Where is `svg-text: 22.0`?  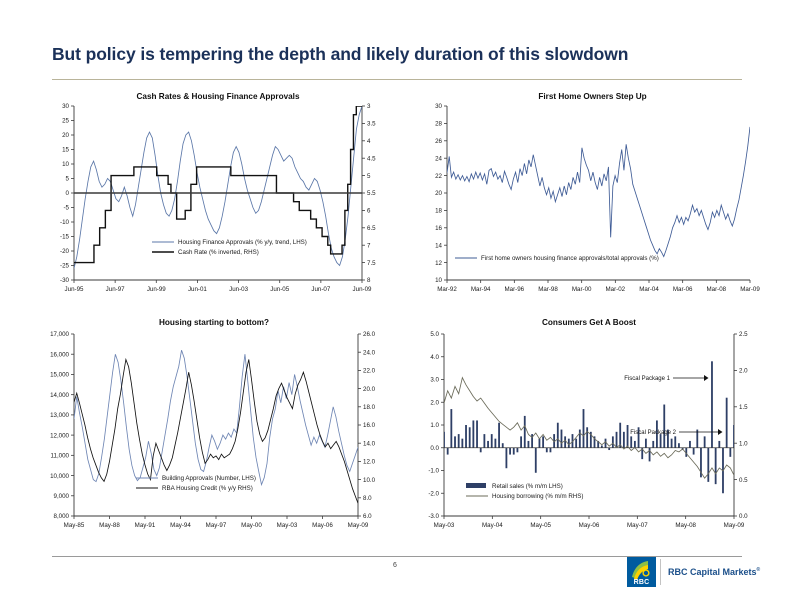 svg-text: 22.0 is located at coordinates (369, 371).